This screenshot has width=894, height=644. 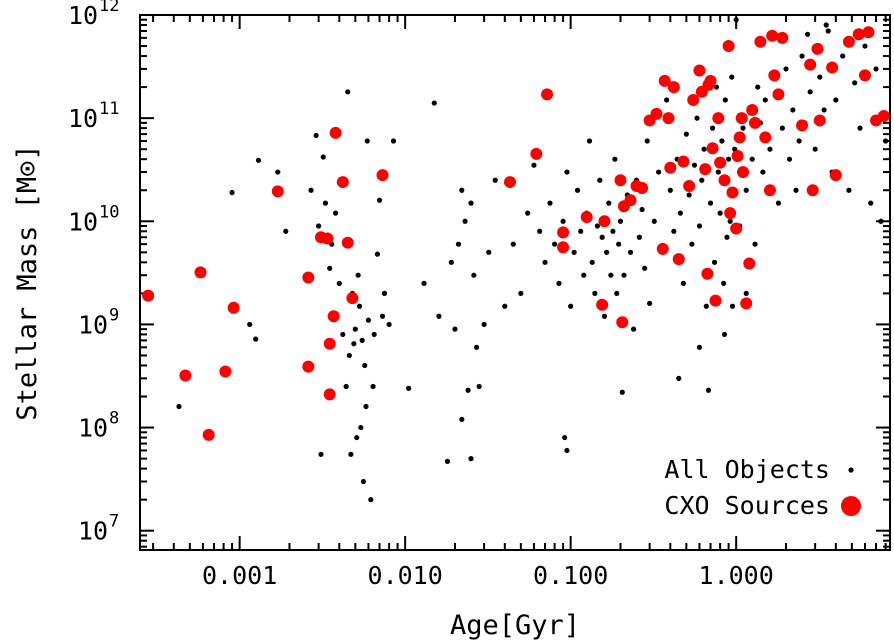 What do you see at coordinates (27, 152) in the screenshot?
I see `y-axis-title-close: ]` at bounding box center [27, 152].